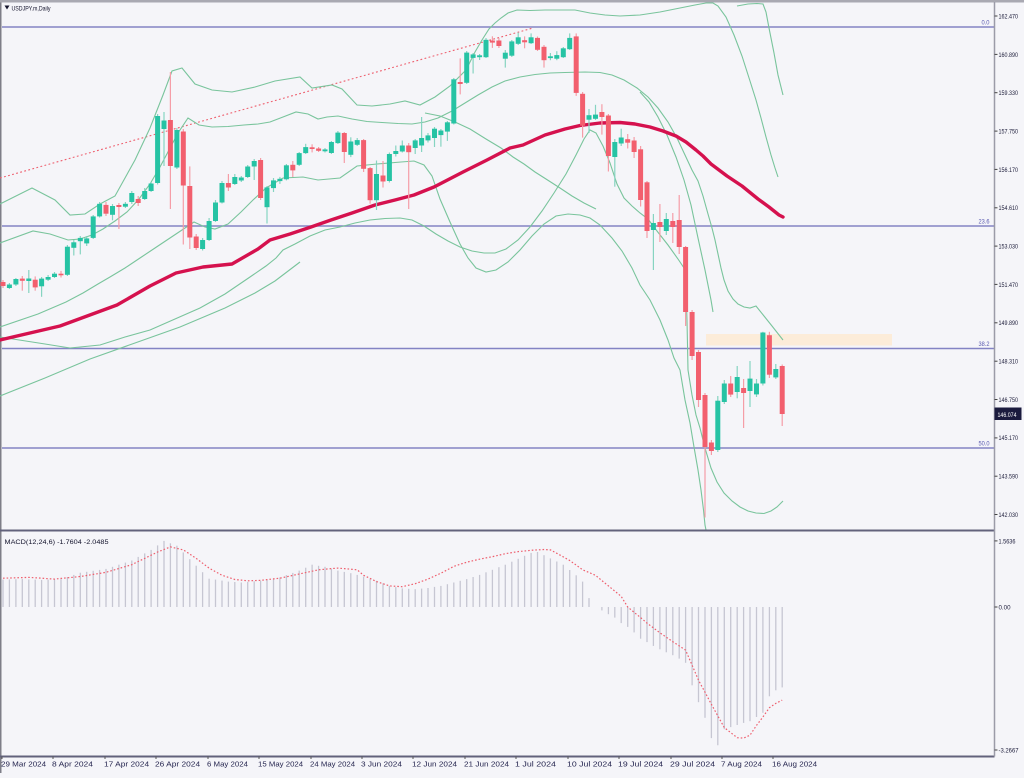 The height and width of the screenshot is (778, 1024). I want to click on svg-text: -3.2667, so click(1009, 750).